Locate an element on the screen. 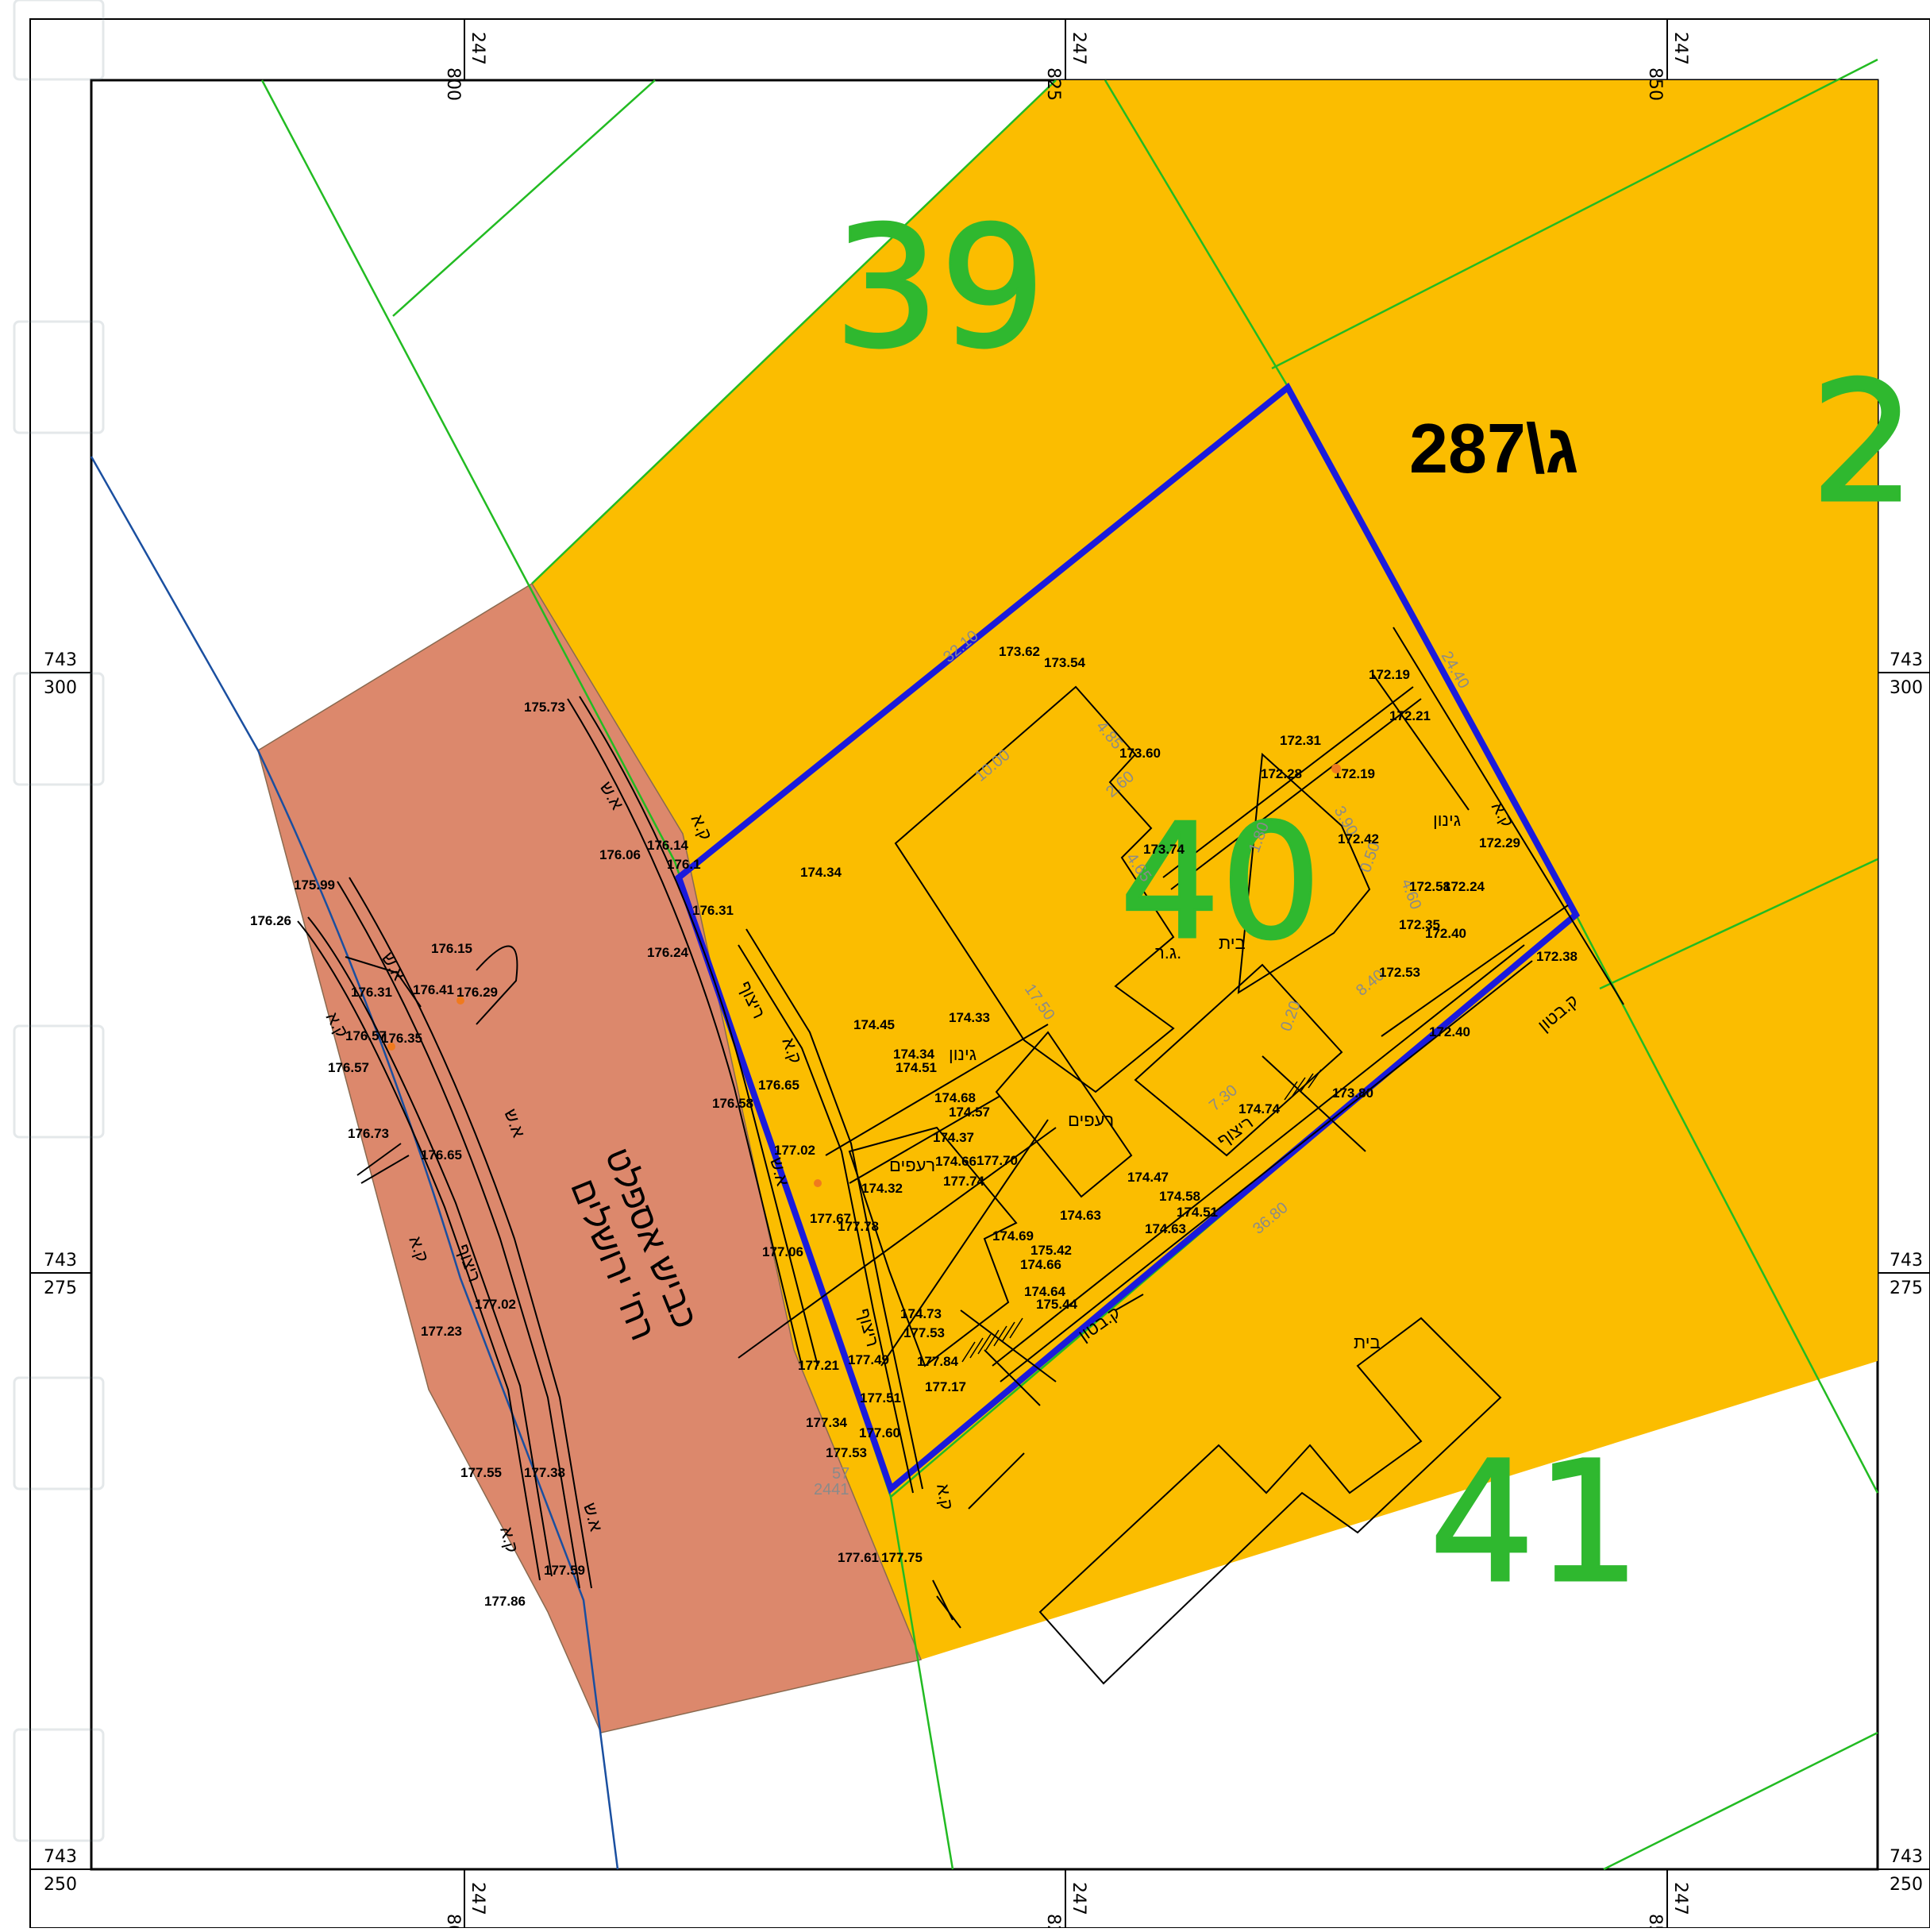 The image size is (1930, 1932). elevation-label: 172.29 is located at coordinates (1499, 842).